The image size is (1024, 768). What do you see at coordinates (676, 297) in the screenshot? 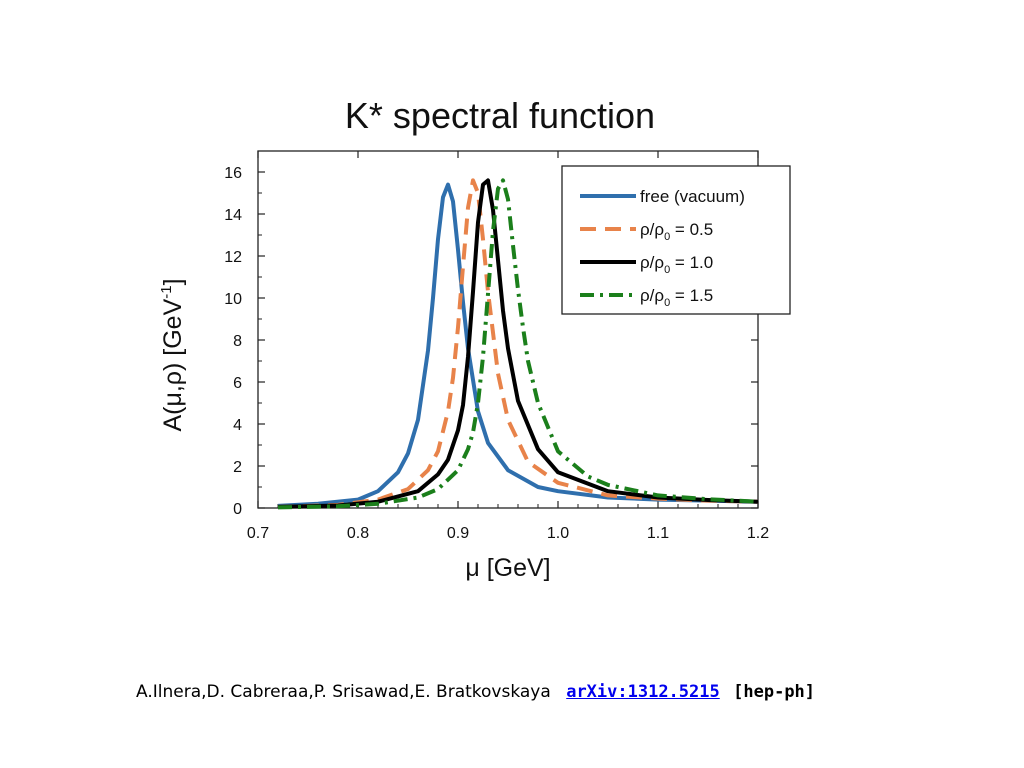
I see `legend-label-3: ρ/ρ0 = 1.5` at bounding box center [676, 297].